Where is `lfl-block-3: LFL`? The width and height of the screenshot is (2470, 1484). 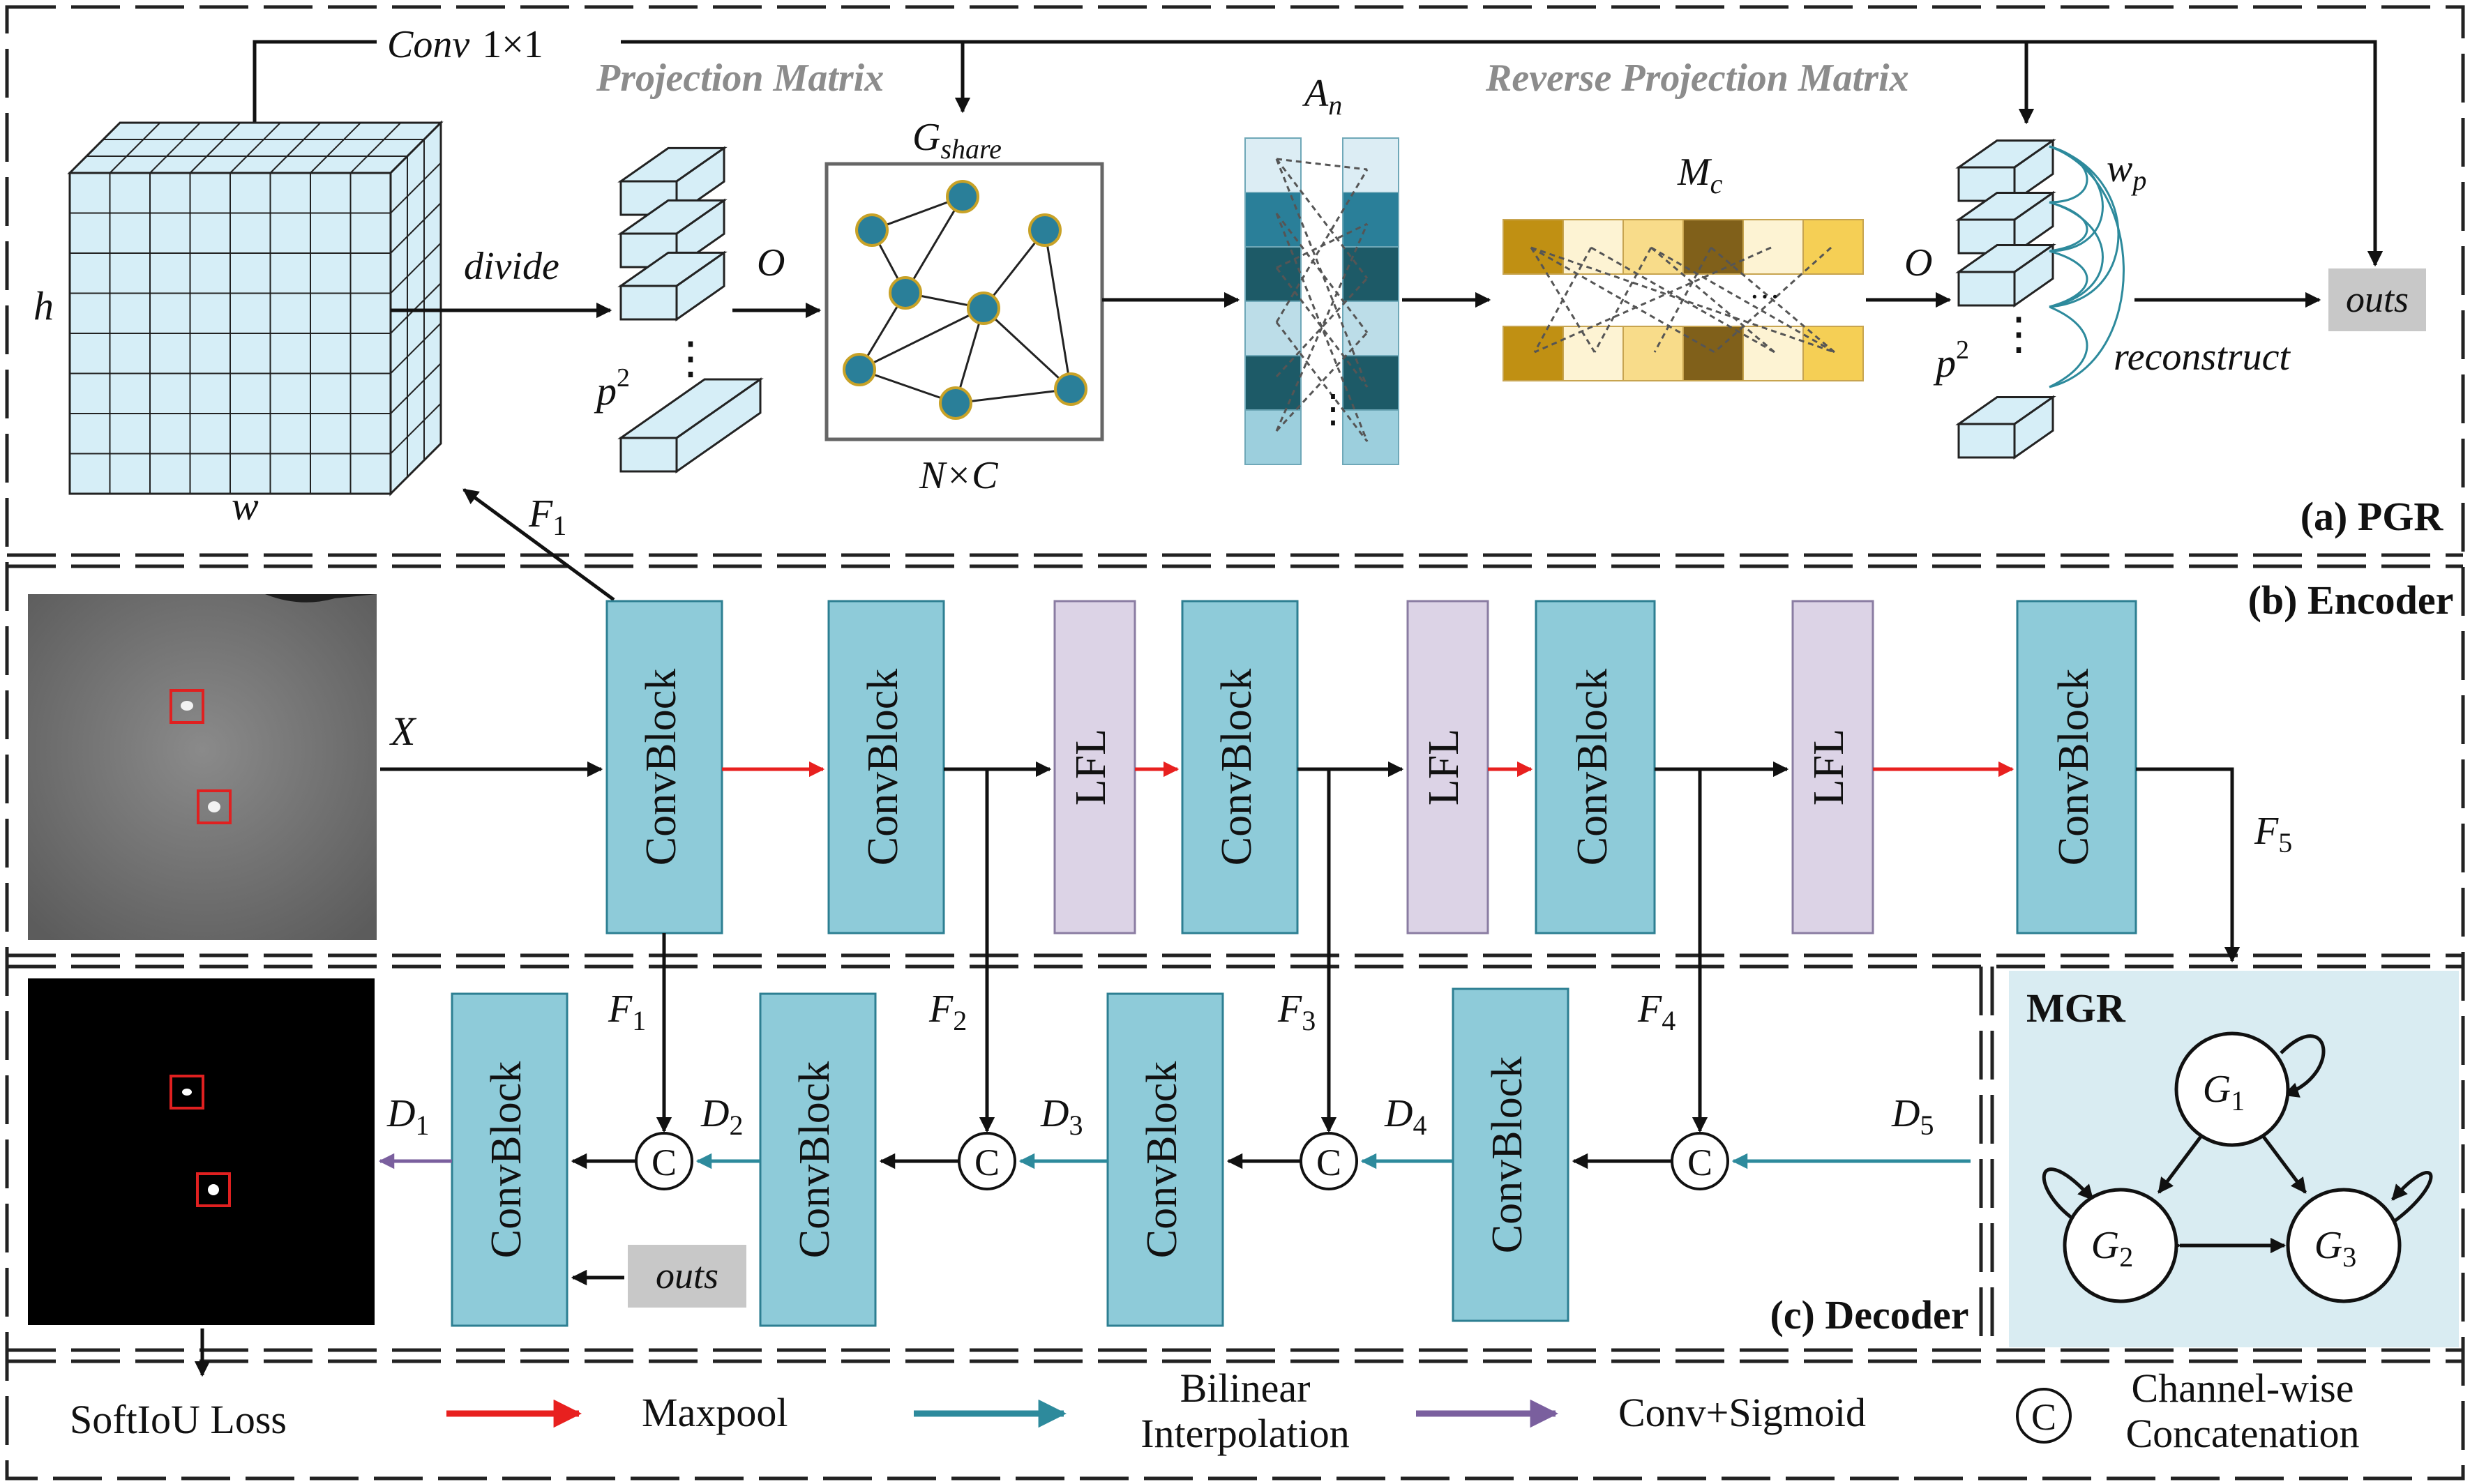 lfl-block-3: LFL is located at coordinates (1833, 767).